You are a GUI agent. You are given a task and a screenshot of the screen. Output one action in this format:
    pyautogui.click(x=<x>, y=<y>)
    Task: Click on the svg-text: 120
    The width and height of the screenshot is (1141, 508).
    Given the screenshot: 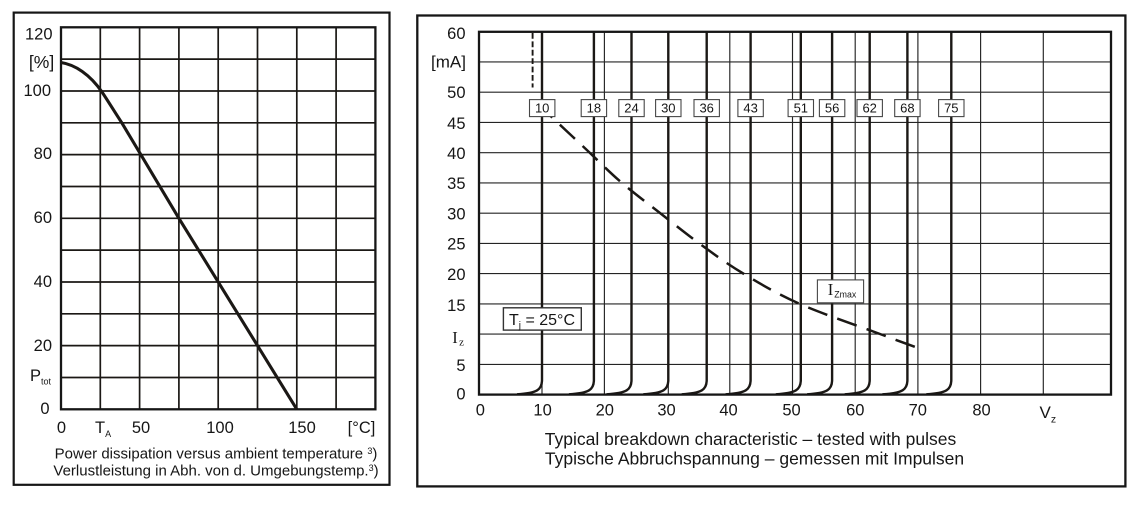 What is the action you would take?
    pyautogui.click(x=39, y=34)
    